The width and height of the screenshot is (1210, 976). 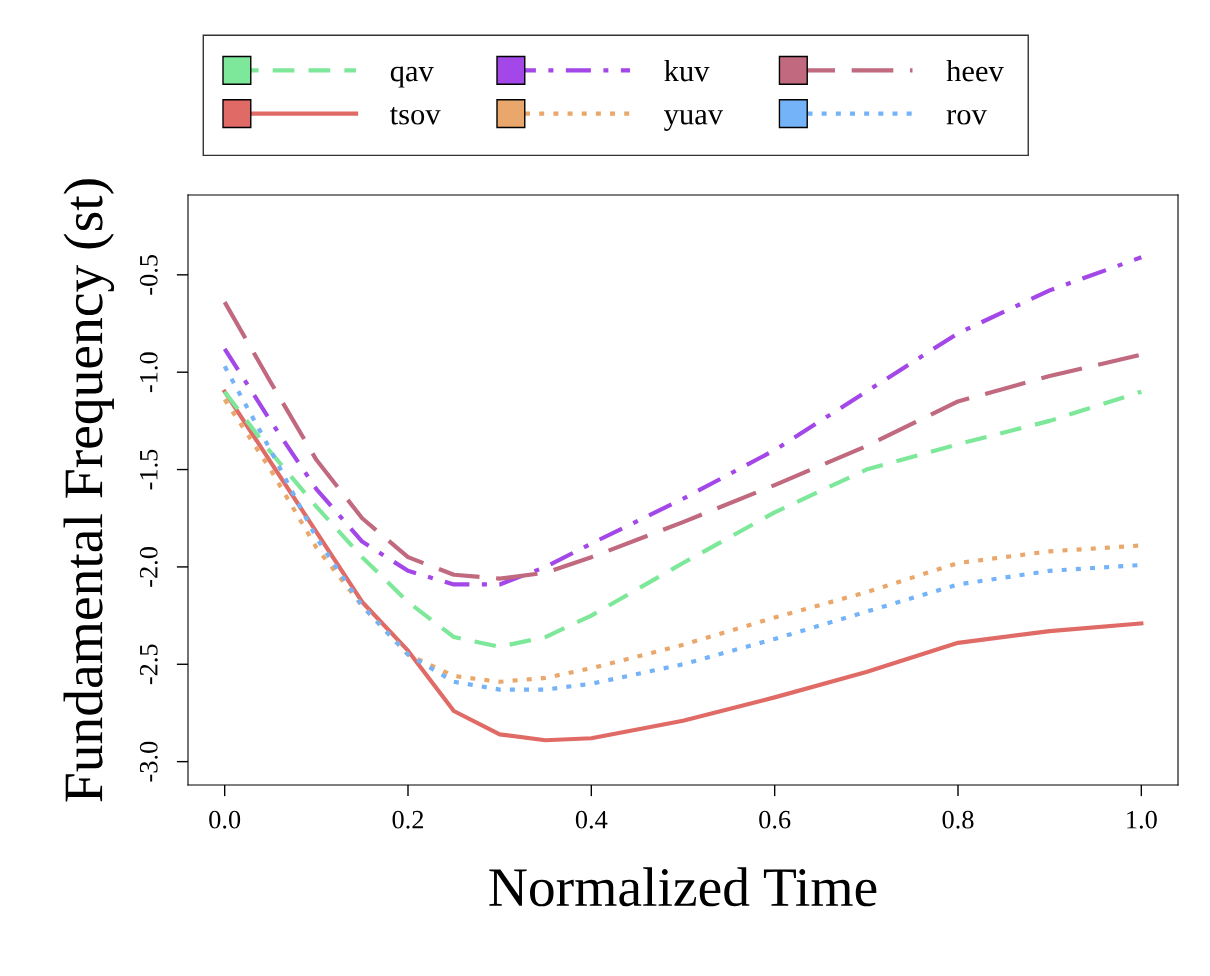 What do you see at coordinates (148, 567) in the screenshot?
I see `y-tick-label: -2.0` at bounding box center [148, 567].